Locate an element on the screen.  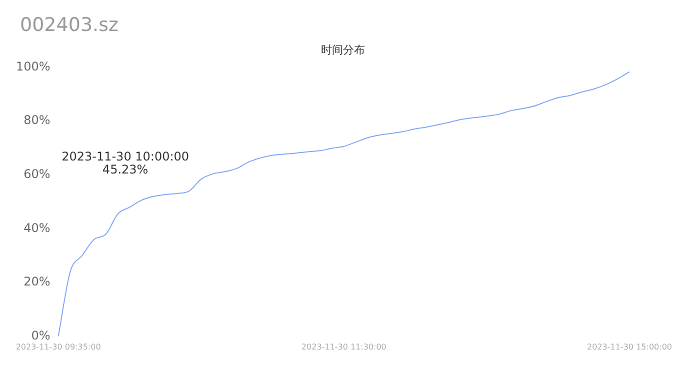
x-tick-label: 2023-11-30 11:30:00 is located at coordinates (343, 347).